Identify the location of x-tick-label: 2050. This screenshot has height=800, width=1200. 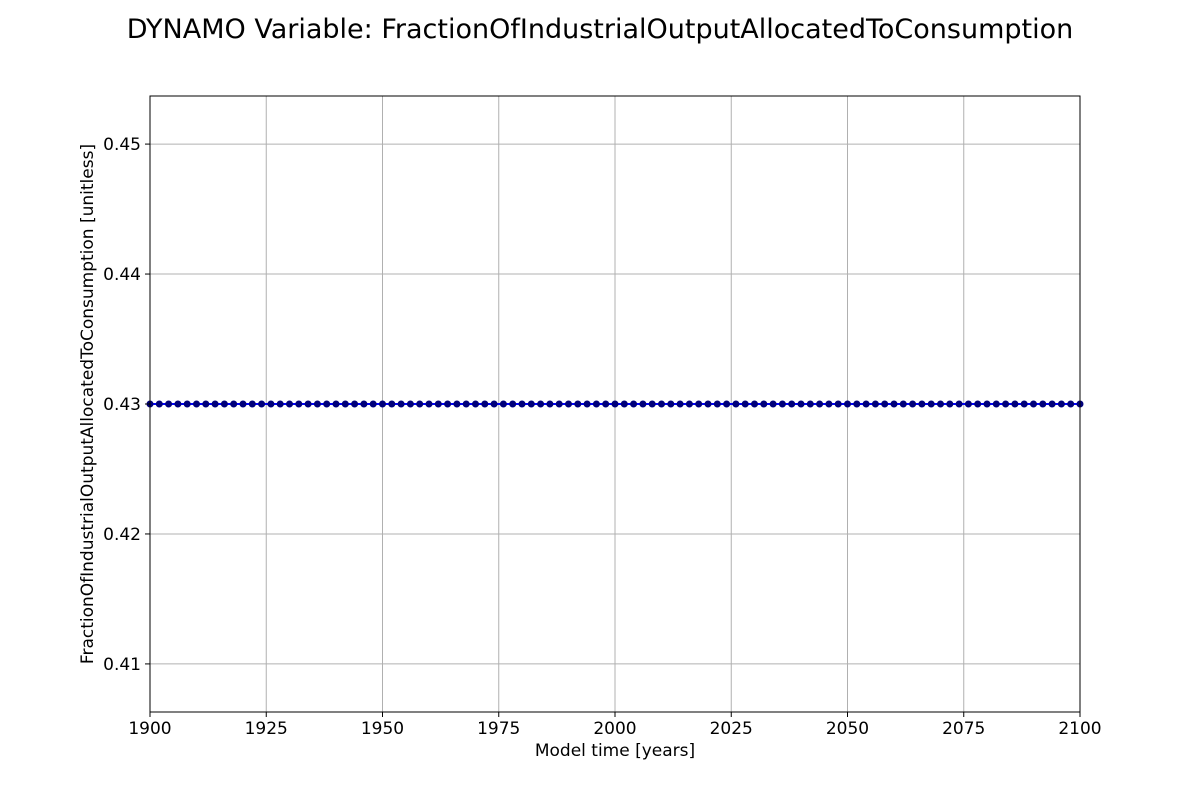
(847, 729).